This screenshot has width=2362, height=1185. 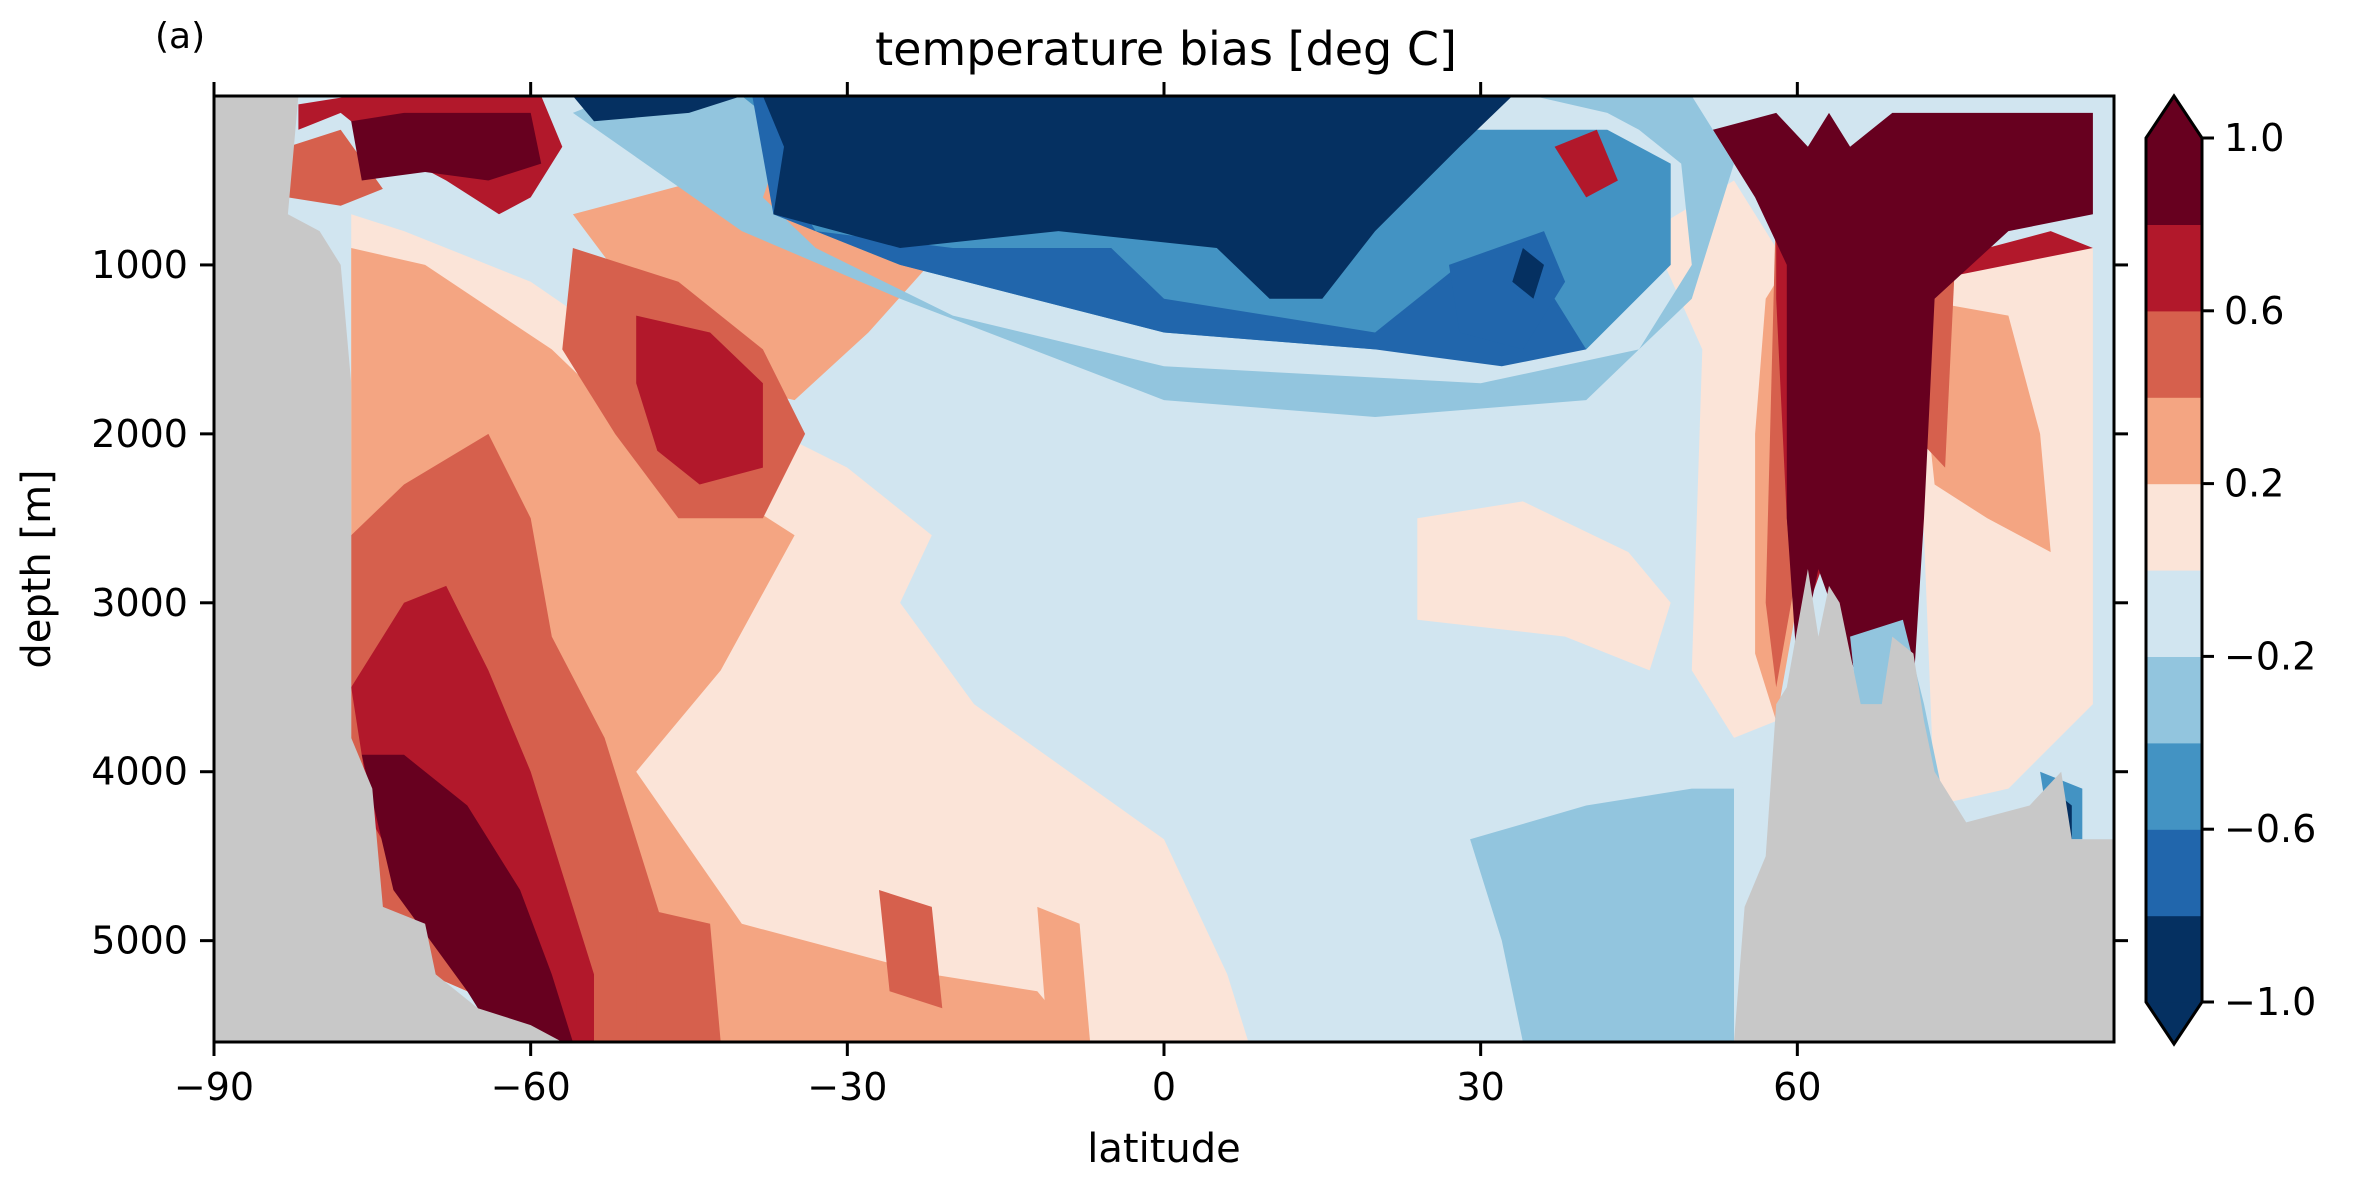 What do you see at coordinates (37, 568) in the screenshot?
I see `y-axis-label: depth [m]` at bounding box center [37, 568].